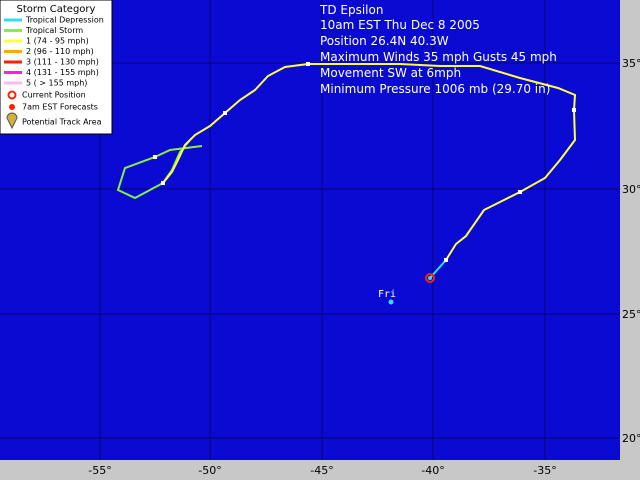 This screenshot has width=640, height=480. What do you see at coordinates (62, 62) in the screenshot?
I see `legend-label: 3 (111 - 130 mph)` at bounding box center [62, 62].